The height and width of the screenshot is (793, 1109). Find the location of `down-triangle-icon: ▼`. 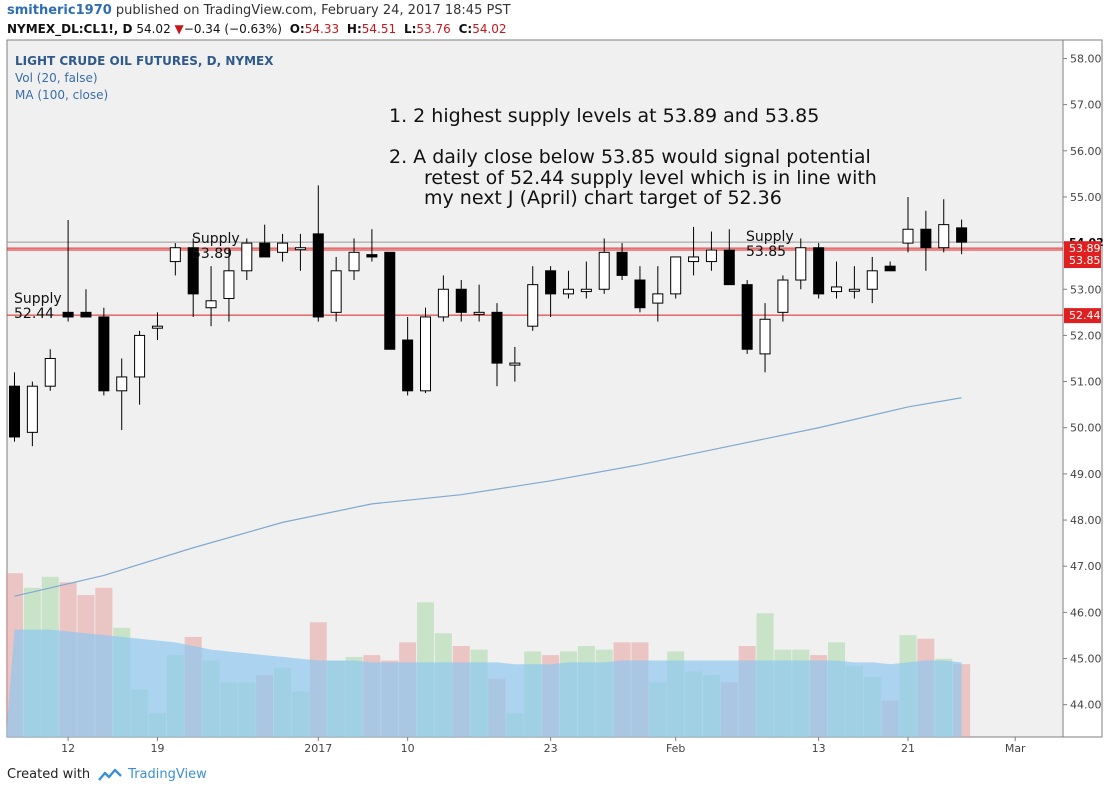

down-triangle-icon: ▼ is located at coordinates (179, 29).